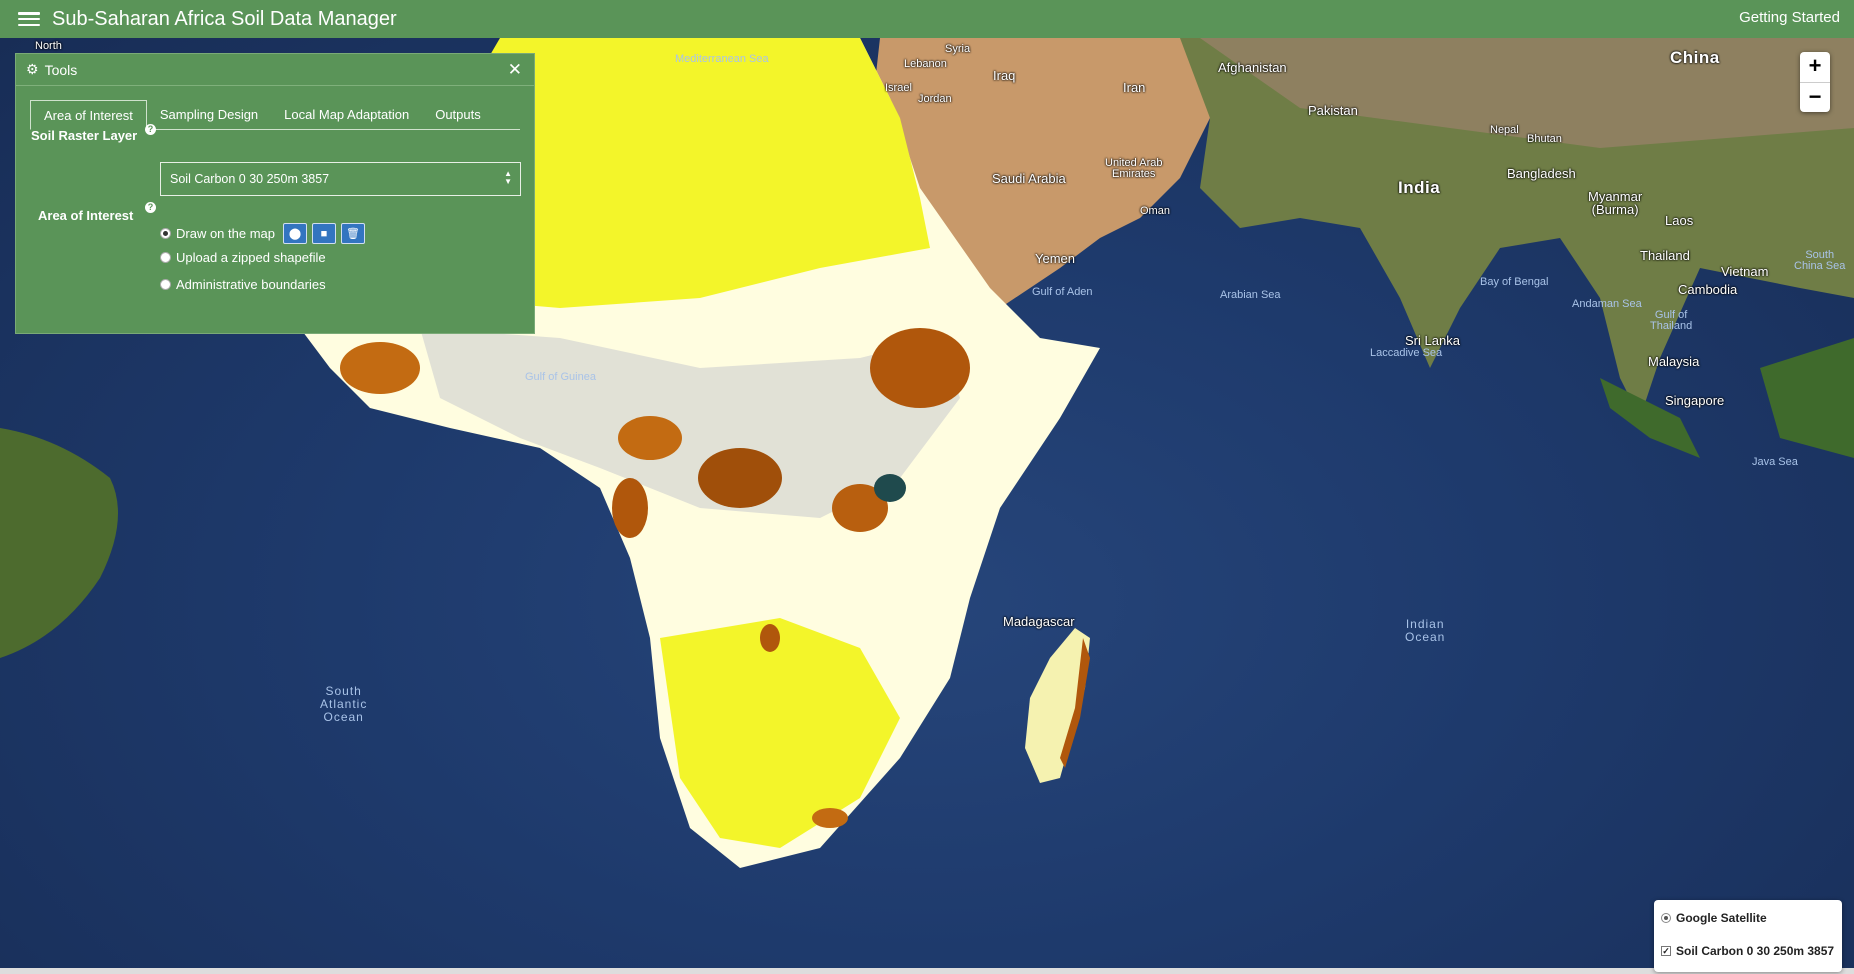 This screenshot has height=974, width=1854. Describe the element at coordinates (514, 69) in the screenshot. I see `close-icon: ✕` at that location.